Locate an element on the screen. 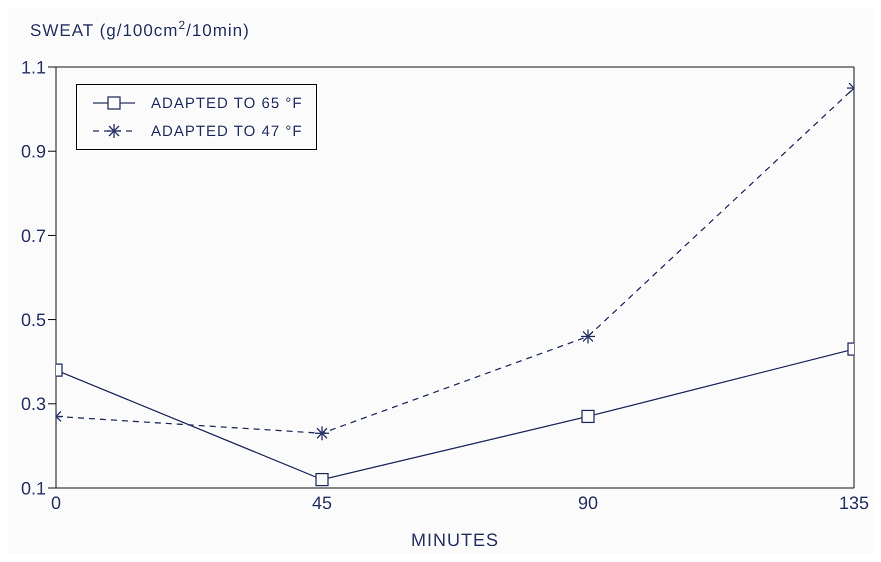 The image size is (881, 562). x-axis-title: MINUTES is located at coordinates (455, 540).